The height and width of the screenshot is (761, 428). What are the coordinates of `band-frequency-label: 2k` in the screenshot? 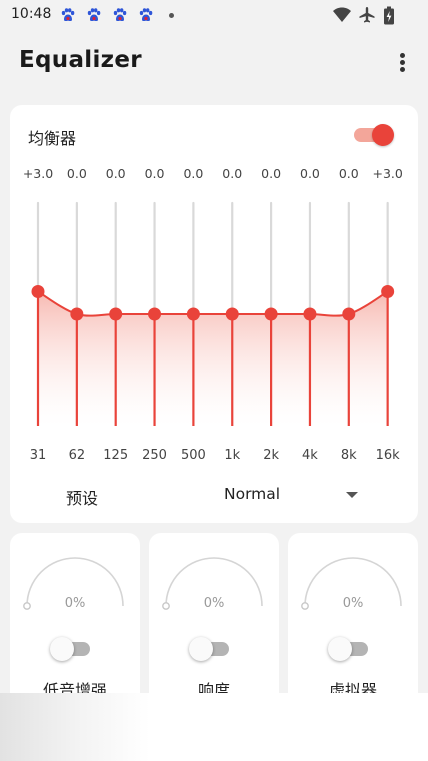 It's located at (271, 455).